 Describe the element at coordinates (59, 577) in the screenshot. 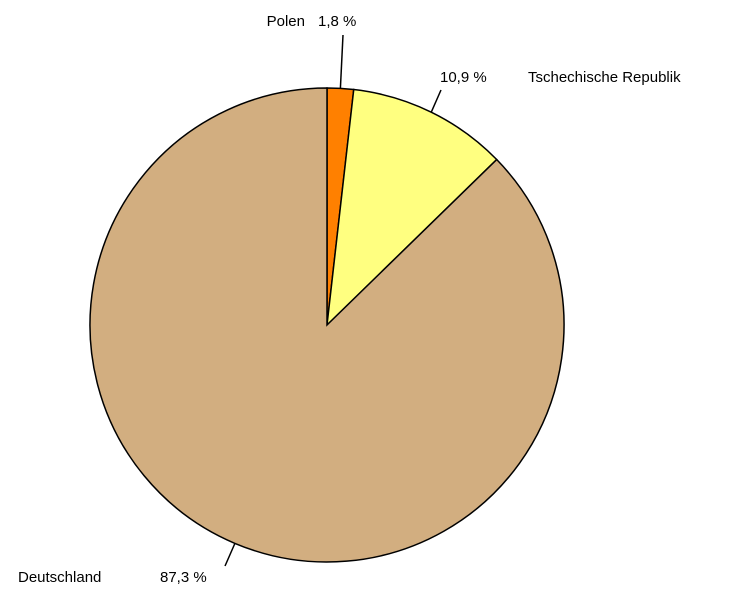

I see `slice-label: Deutschland` at that location.